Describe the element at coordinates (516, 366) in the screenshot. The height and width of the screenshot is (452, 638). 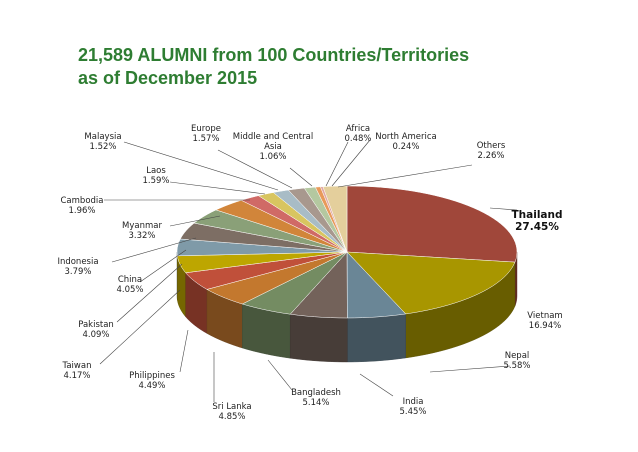
I see `slice-value-nepal: 5.58%` at that location.